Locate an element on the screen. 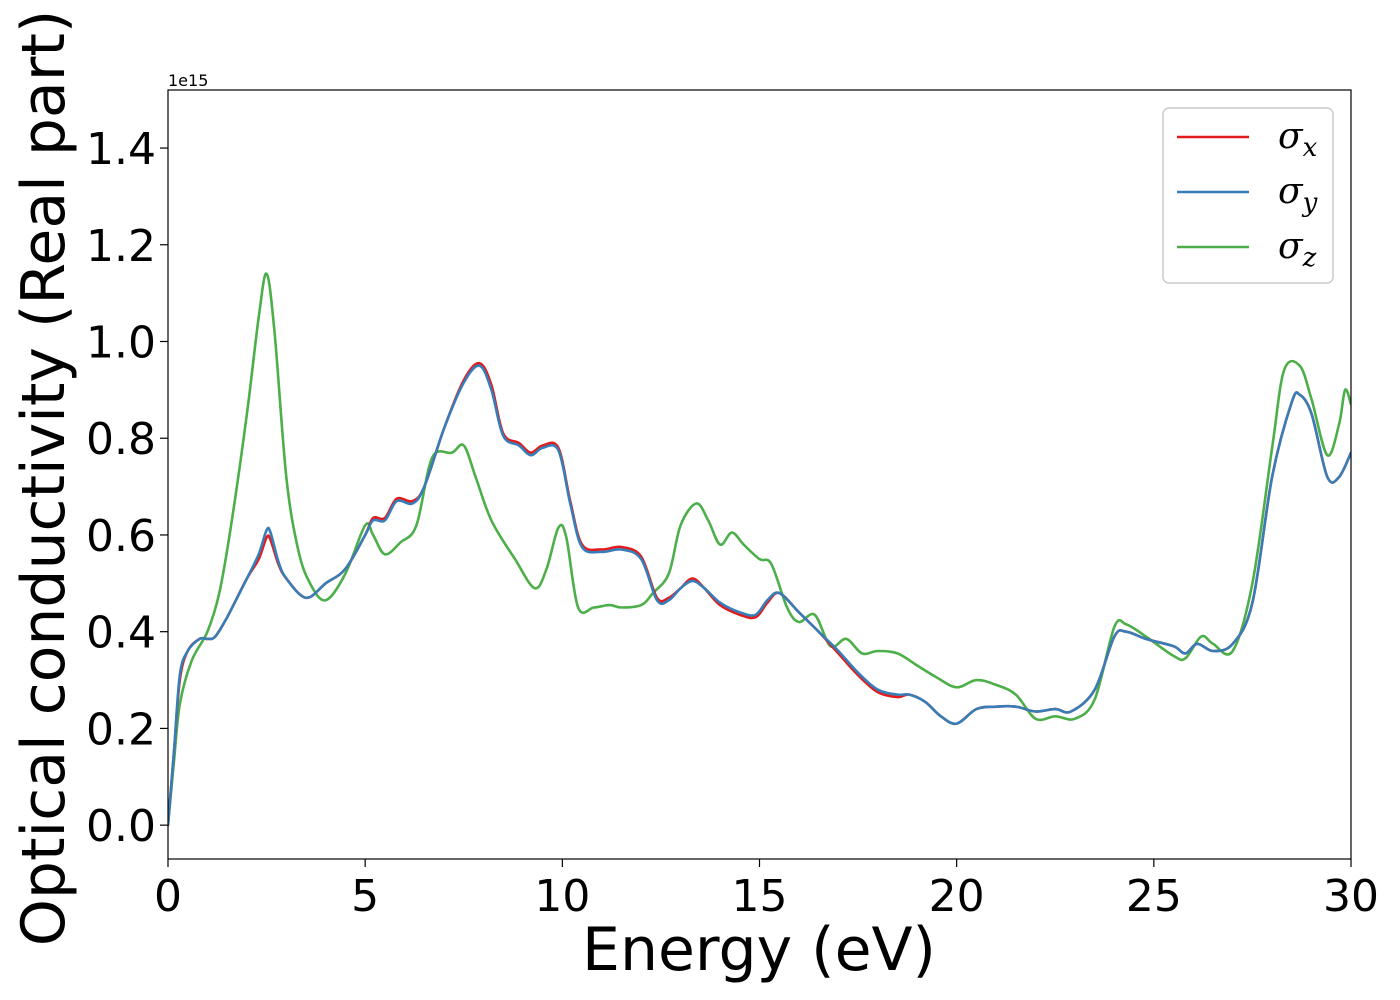 The height and width of the screenshot is (1000, 1400). y-offset-label: 1e15 is located at coordinates (188, 80).